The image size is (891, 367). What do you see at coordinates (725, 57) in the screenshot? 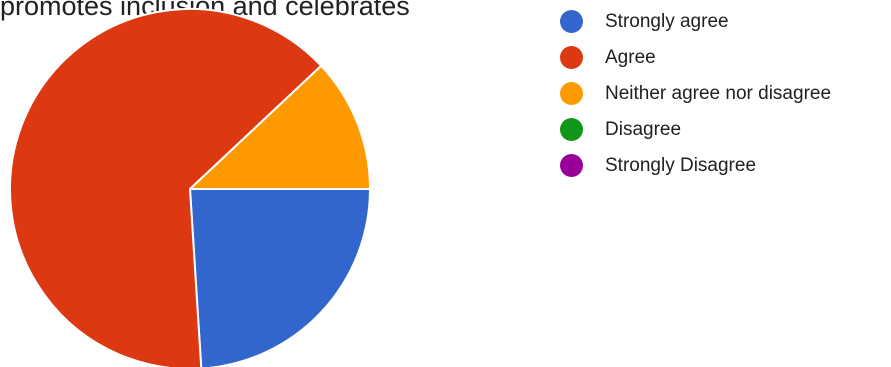
I see `legend-item-agree: Agree` at bounding box center [725, 57].